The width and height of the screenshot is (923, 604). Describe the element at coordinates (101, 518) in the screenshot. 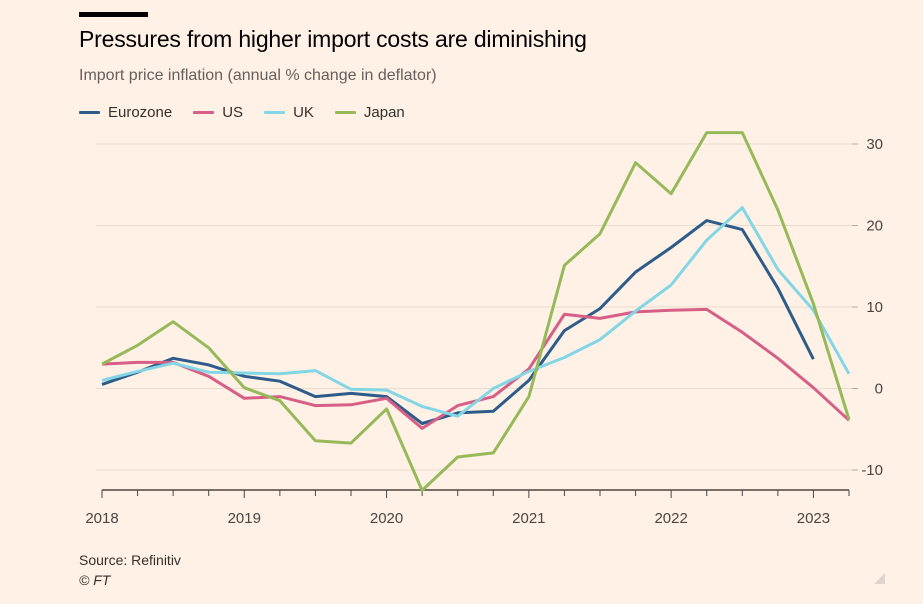

I see `x-tick-label: 2018` at that location.